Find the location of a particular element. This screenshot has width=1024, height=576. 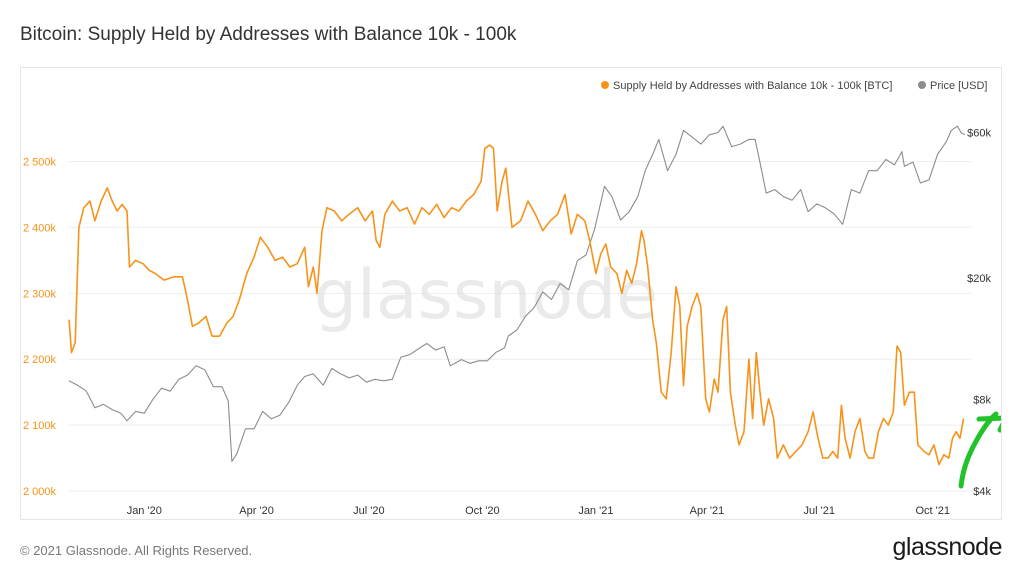

legend-marker-price is located at coordinates (922, 85).